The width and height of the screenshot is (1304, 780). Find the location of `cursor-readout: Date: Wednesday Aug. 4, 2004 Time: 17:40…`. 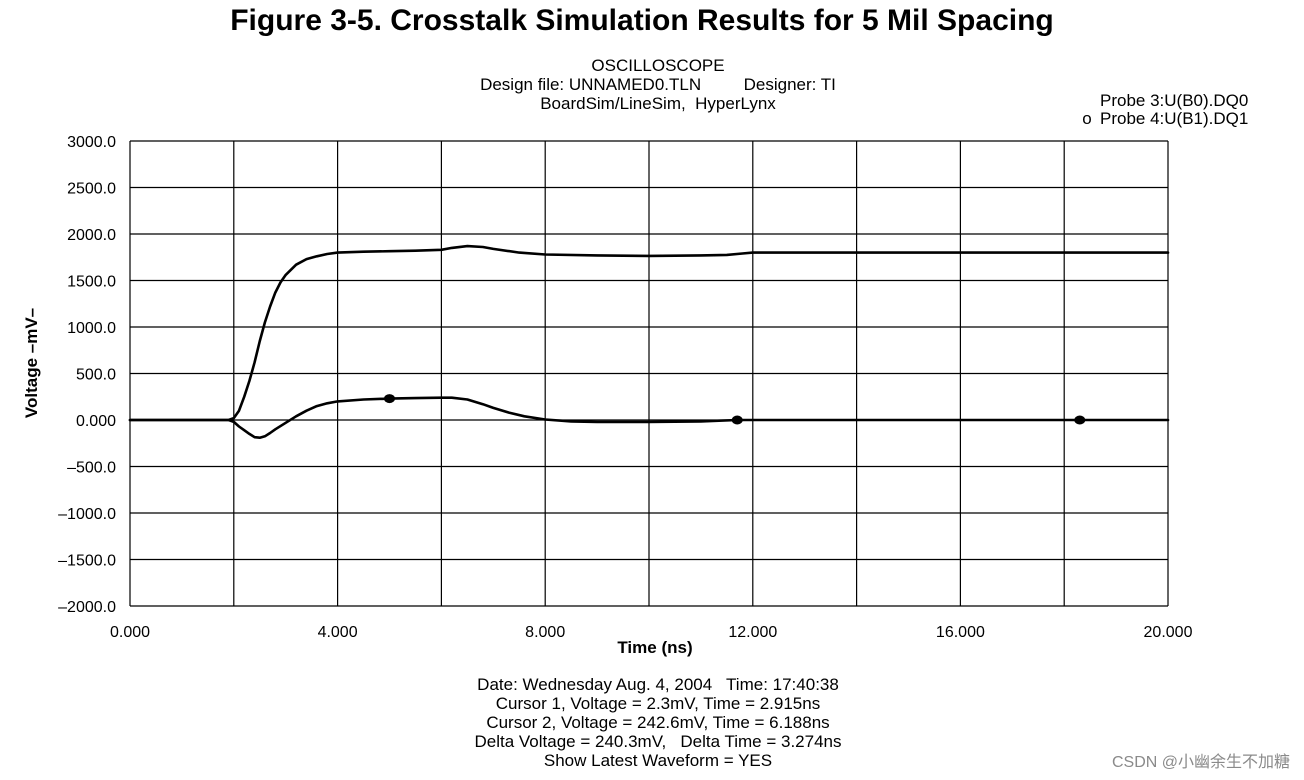

cursor-readout: Date: Wednesday Aug. 4, 2004 Time: 17:40… is located at coordinates (658, 722).